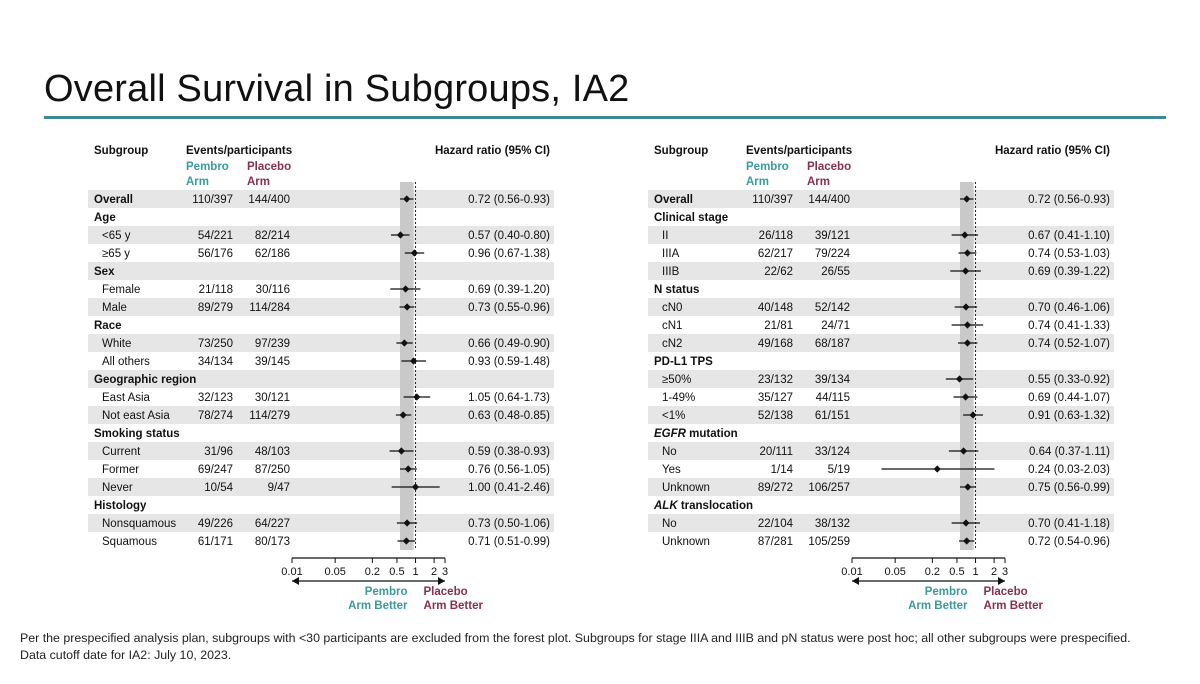  Describe the element at coordinates (829, 167) in the screenshot. I see `R-header-placebo-line1: Placebo` at that location.